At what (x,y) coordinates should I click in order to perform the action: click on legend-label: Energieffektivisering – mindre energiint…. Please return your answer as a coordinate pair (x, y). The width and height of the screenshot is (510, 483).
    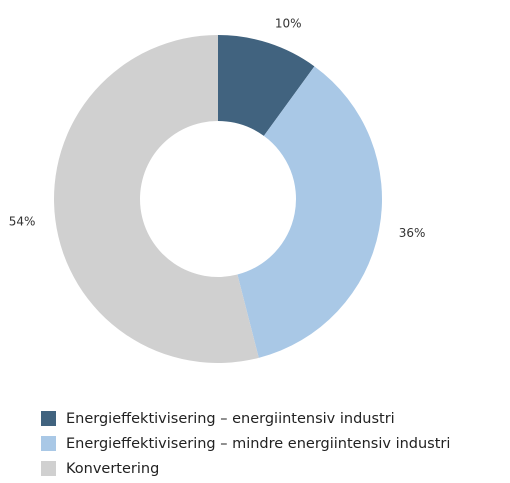
    Looking at the image, I should click on (258, 443).